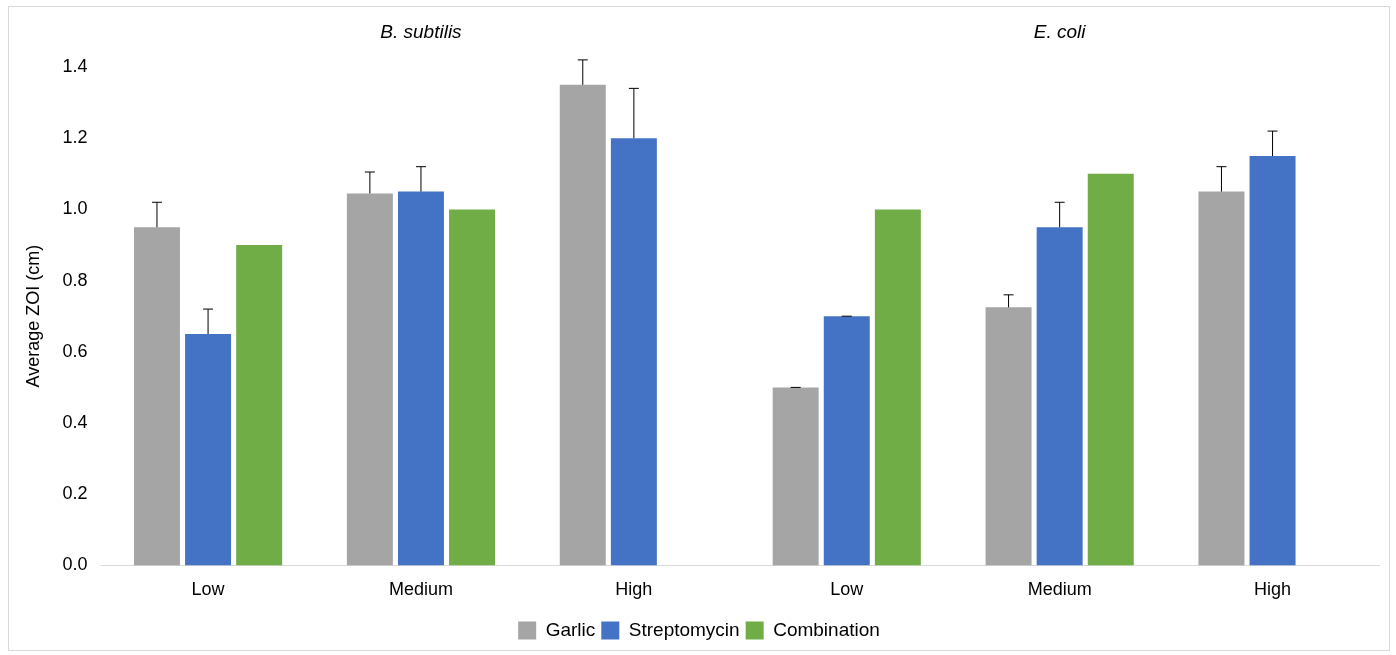  What do you see at coordinates (826, 629) in the screenshot?
I see `legend-label: Combination` at bounding box center [826, 629].